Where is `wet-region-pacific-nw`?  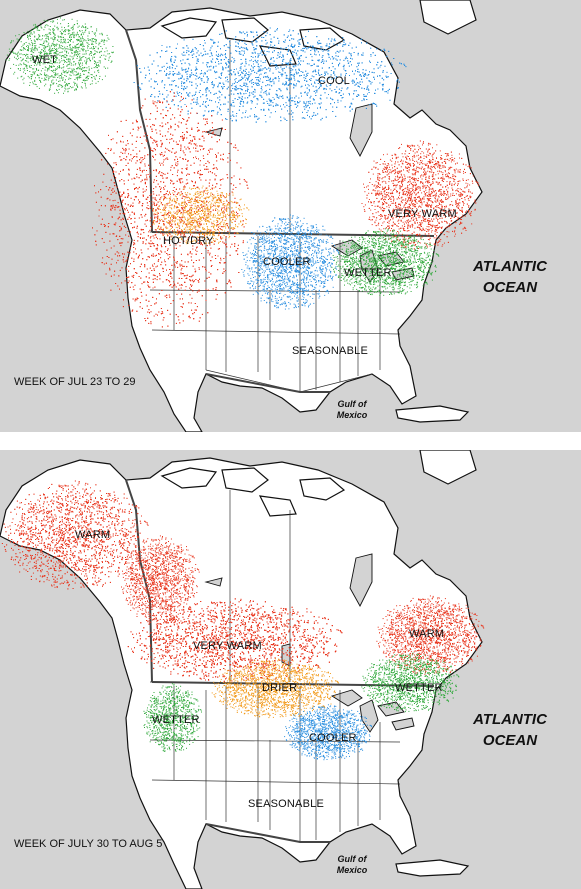
wet-region-pacific-nw is located at coordinates (172, 717).